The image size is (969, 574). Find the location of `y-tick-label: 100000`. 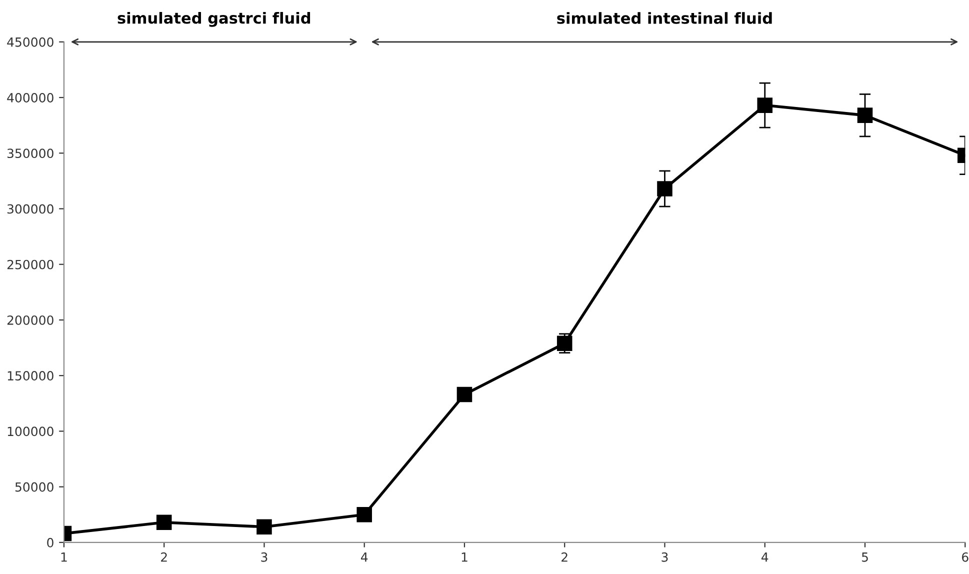

y-tick-label: 100000 is located at coordinates (31, 431).